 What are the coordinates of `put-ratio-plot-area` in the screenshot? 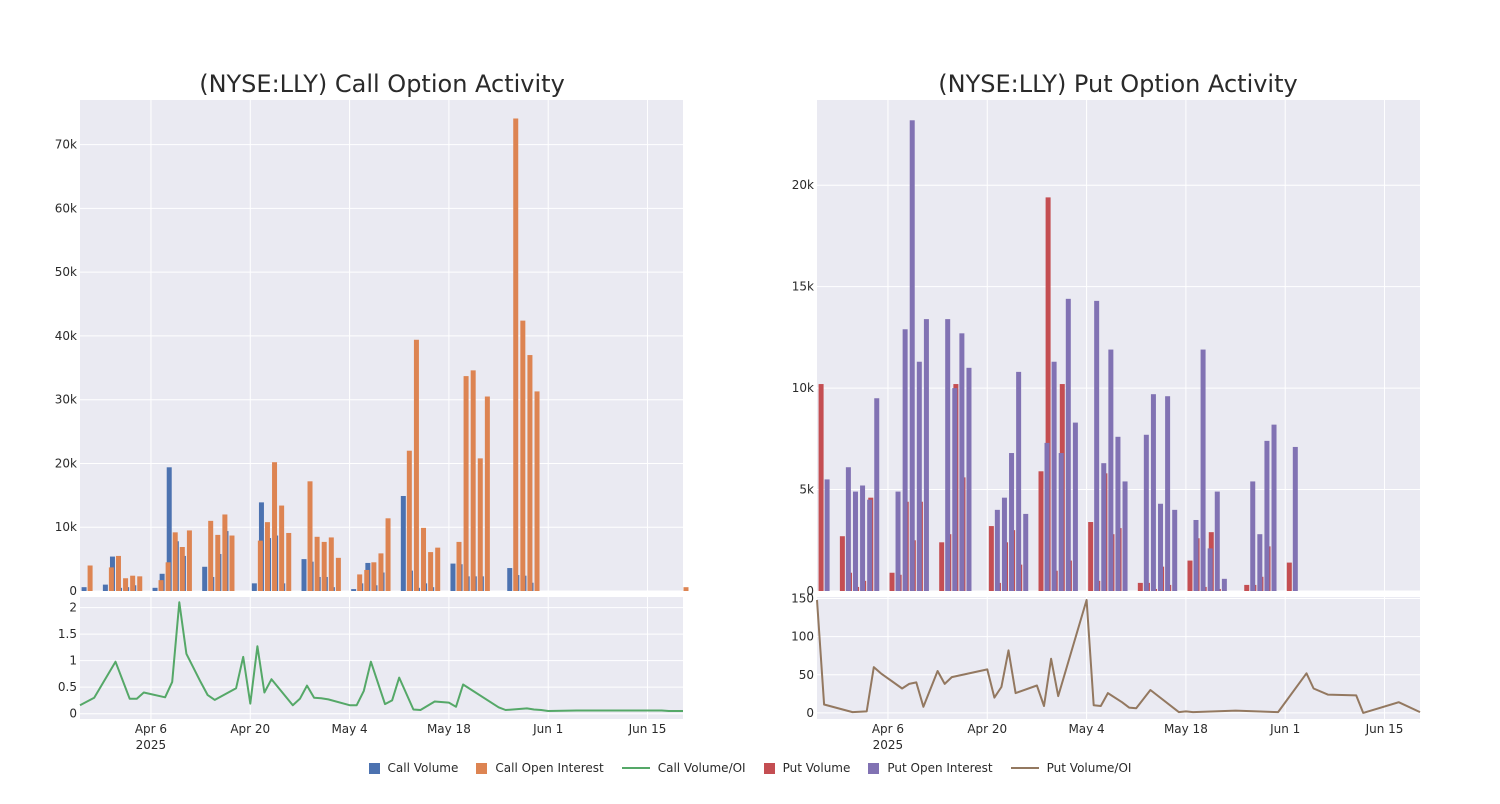 It's located at (1118, 658).